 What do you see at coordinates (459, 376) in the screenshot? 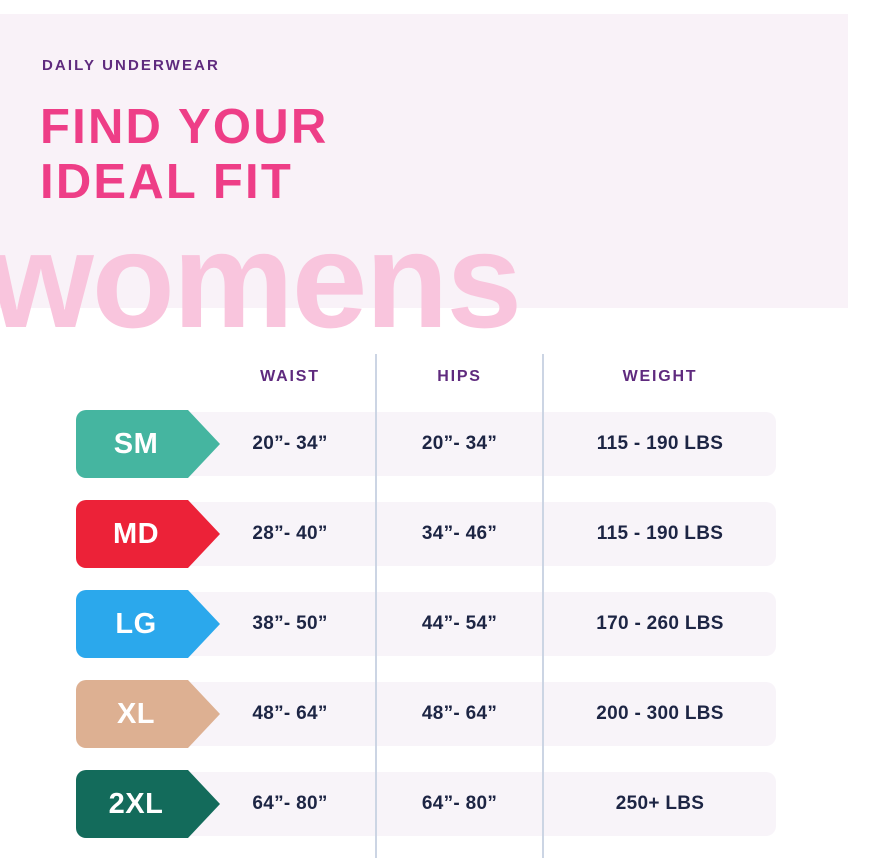
I see `column-header-hips: HIPS` at bounding box center [459, 376].